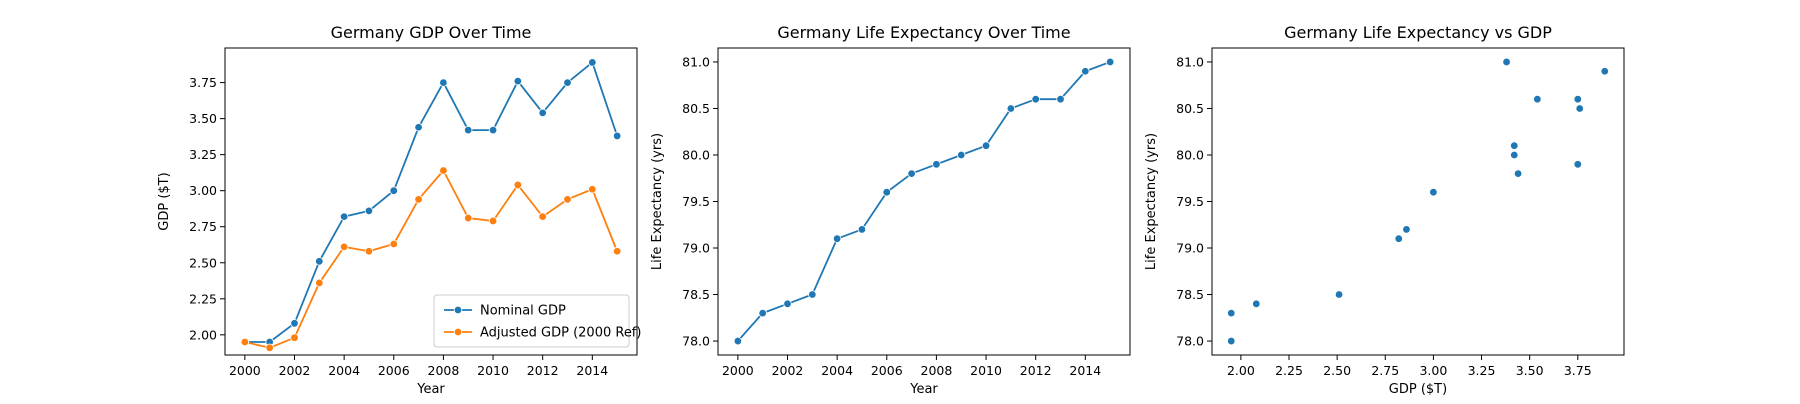 The width and height of the screenshot is (1800, 404). Describe the element at coordinates (164, 201) in the screenshot. I see `chart1-ylabel: GDP ($T)` at that location.